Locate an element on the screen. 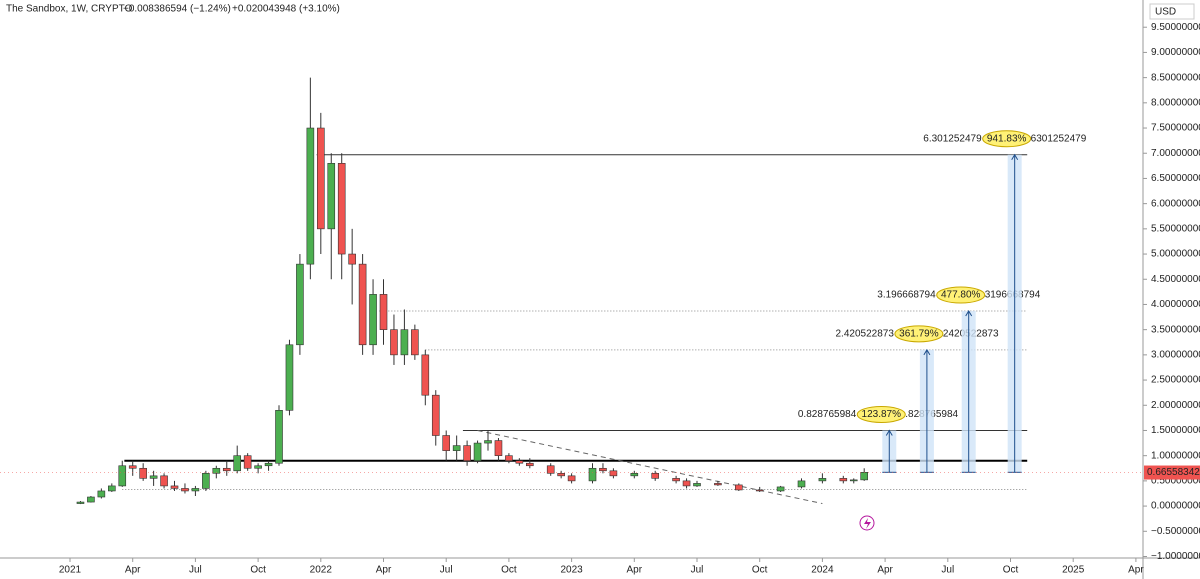 The height and width of the screenshot is (579, 1200). target-label: 0.828765984 is located at coordinates (827, 414).